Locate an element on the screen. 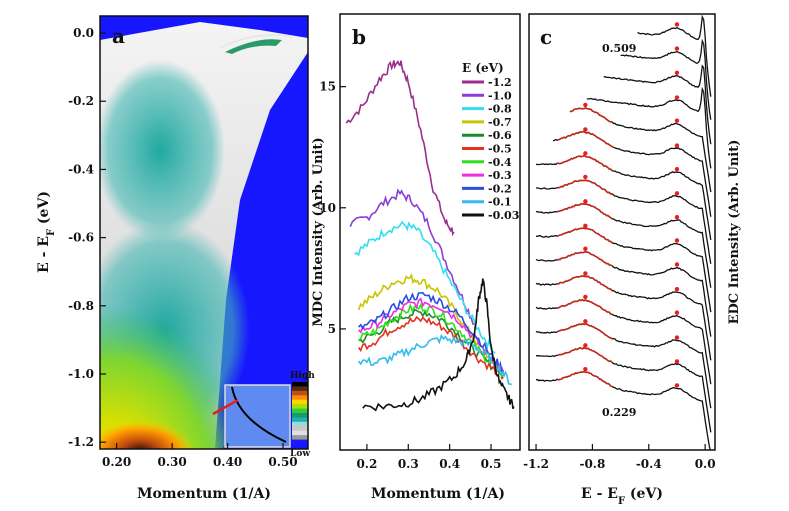 The image size is (789, 511). x-tick-label: 0.3 is located at coordinates (408, 464).